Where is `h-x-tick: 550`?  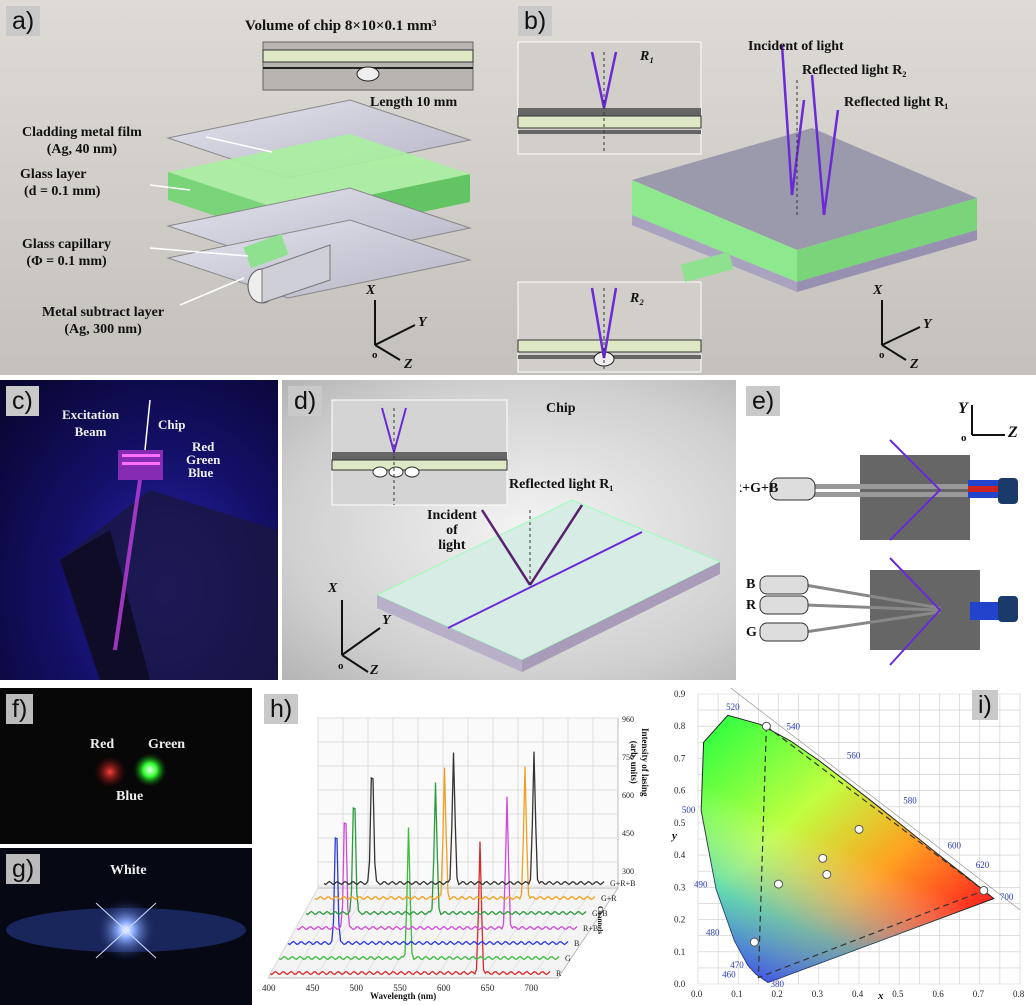 h-x-tick: 550 is located at coordinates (400, 988).